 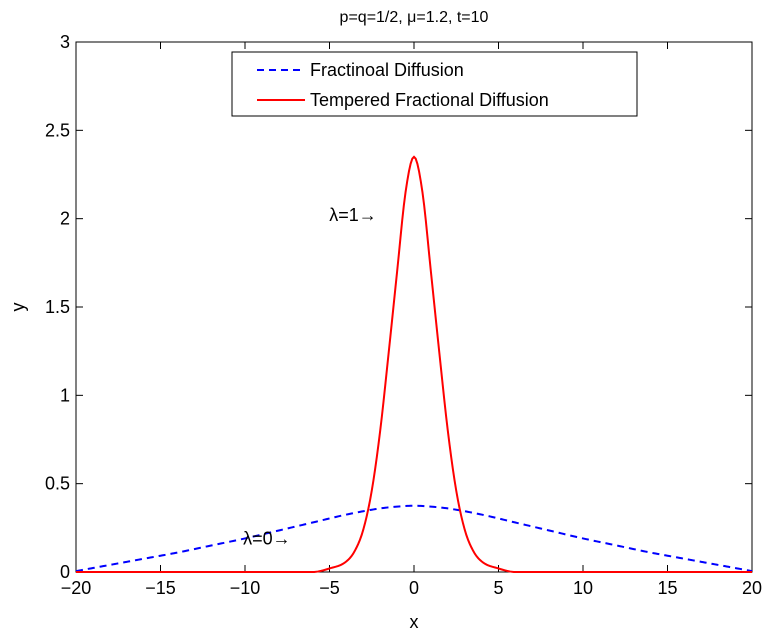 What do you see at coordinates (160, 588) in the screenshot?
I see `x-tick-label: −15` at bounding box center [160, 588].